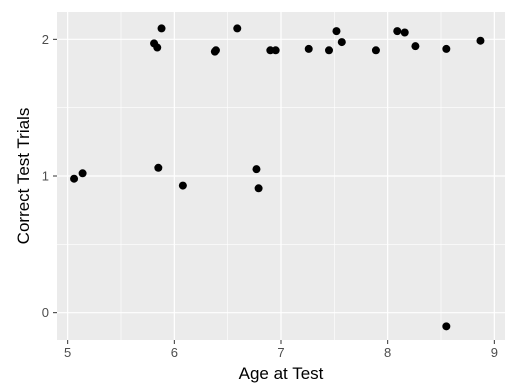  I want to click on y-axis-ticks: 0 1 2, so click(49, 176).